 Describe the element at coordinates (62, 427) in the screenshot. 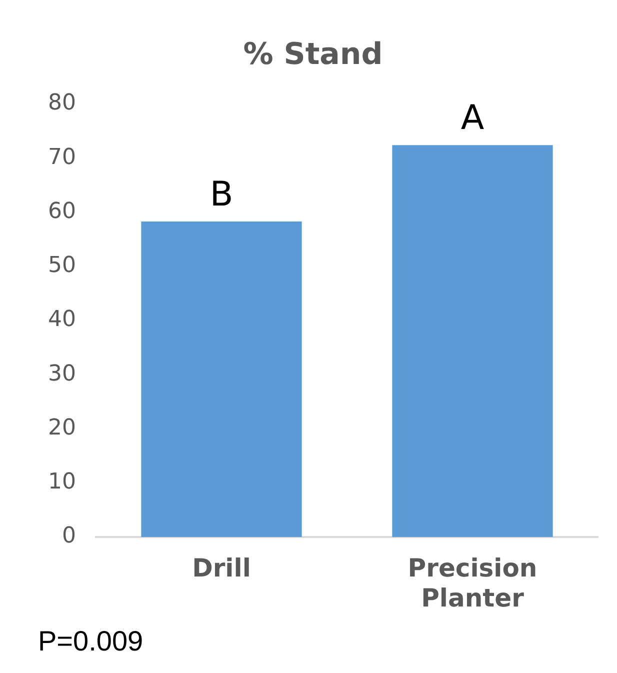

I see `y-tick-label: 20` at that location.